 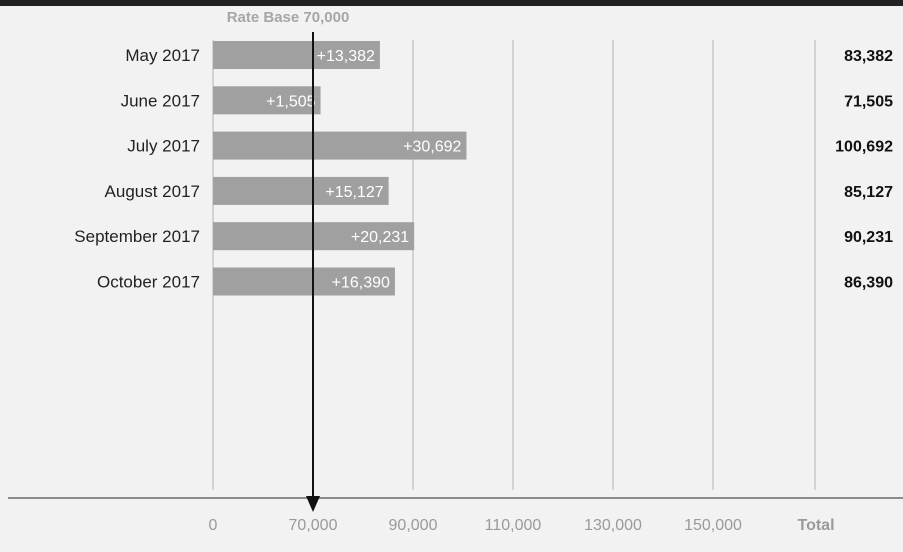 What do you see at coordinates (152, 191) in the screenshot?
I see `category-label: August 2017` at bounding box center [152, 191].